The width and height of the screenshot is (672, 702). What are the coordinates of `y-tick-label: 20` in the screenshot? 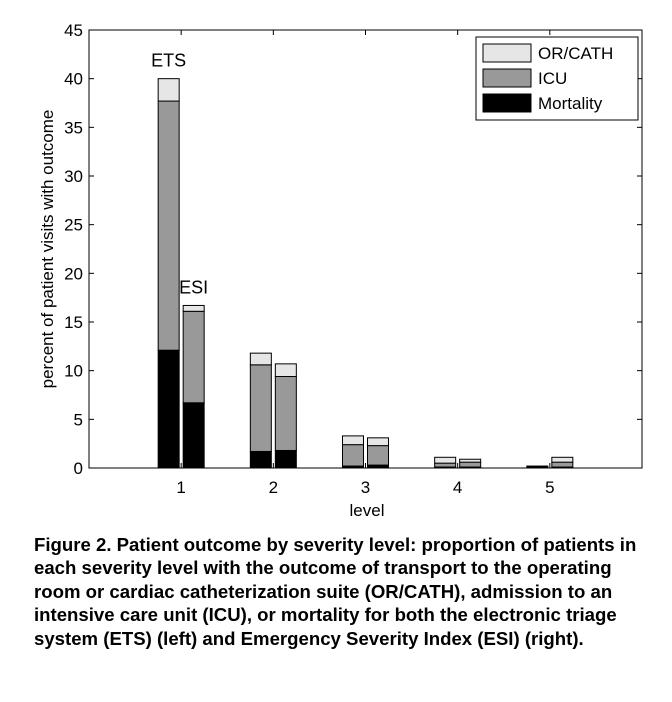 It's located at (73, 273).